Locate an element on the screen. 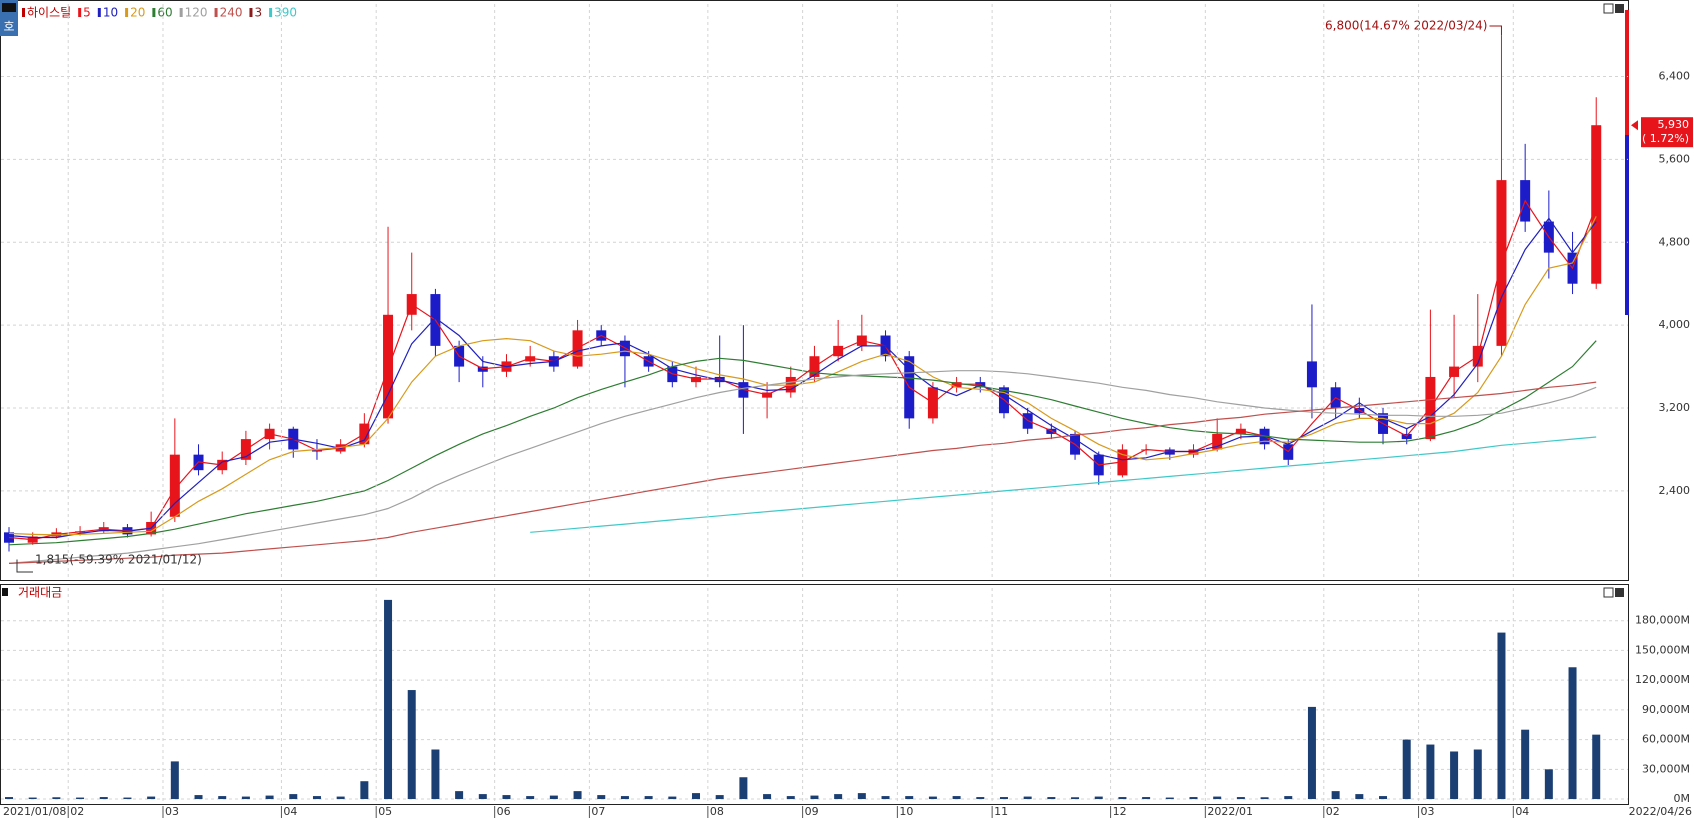 This screenshot has width=1694, height=820. legend-label: 10 is located at coordinates (110, 13).